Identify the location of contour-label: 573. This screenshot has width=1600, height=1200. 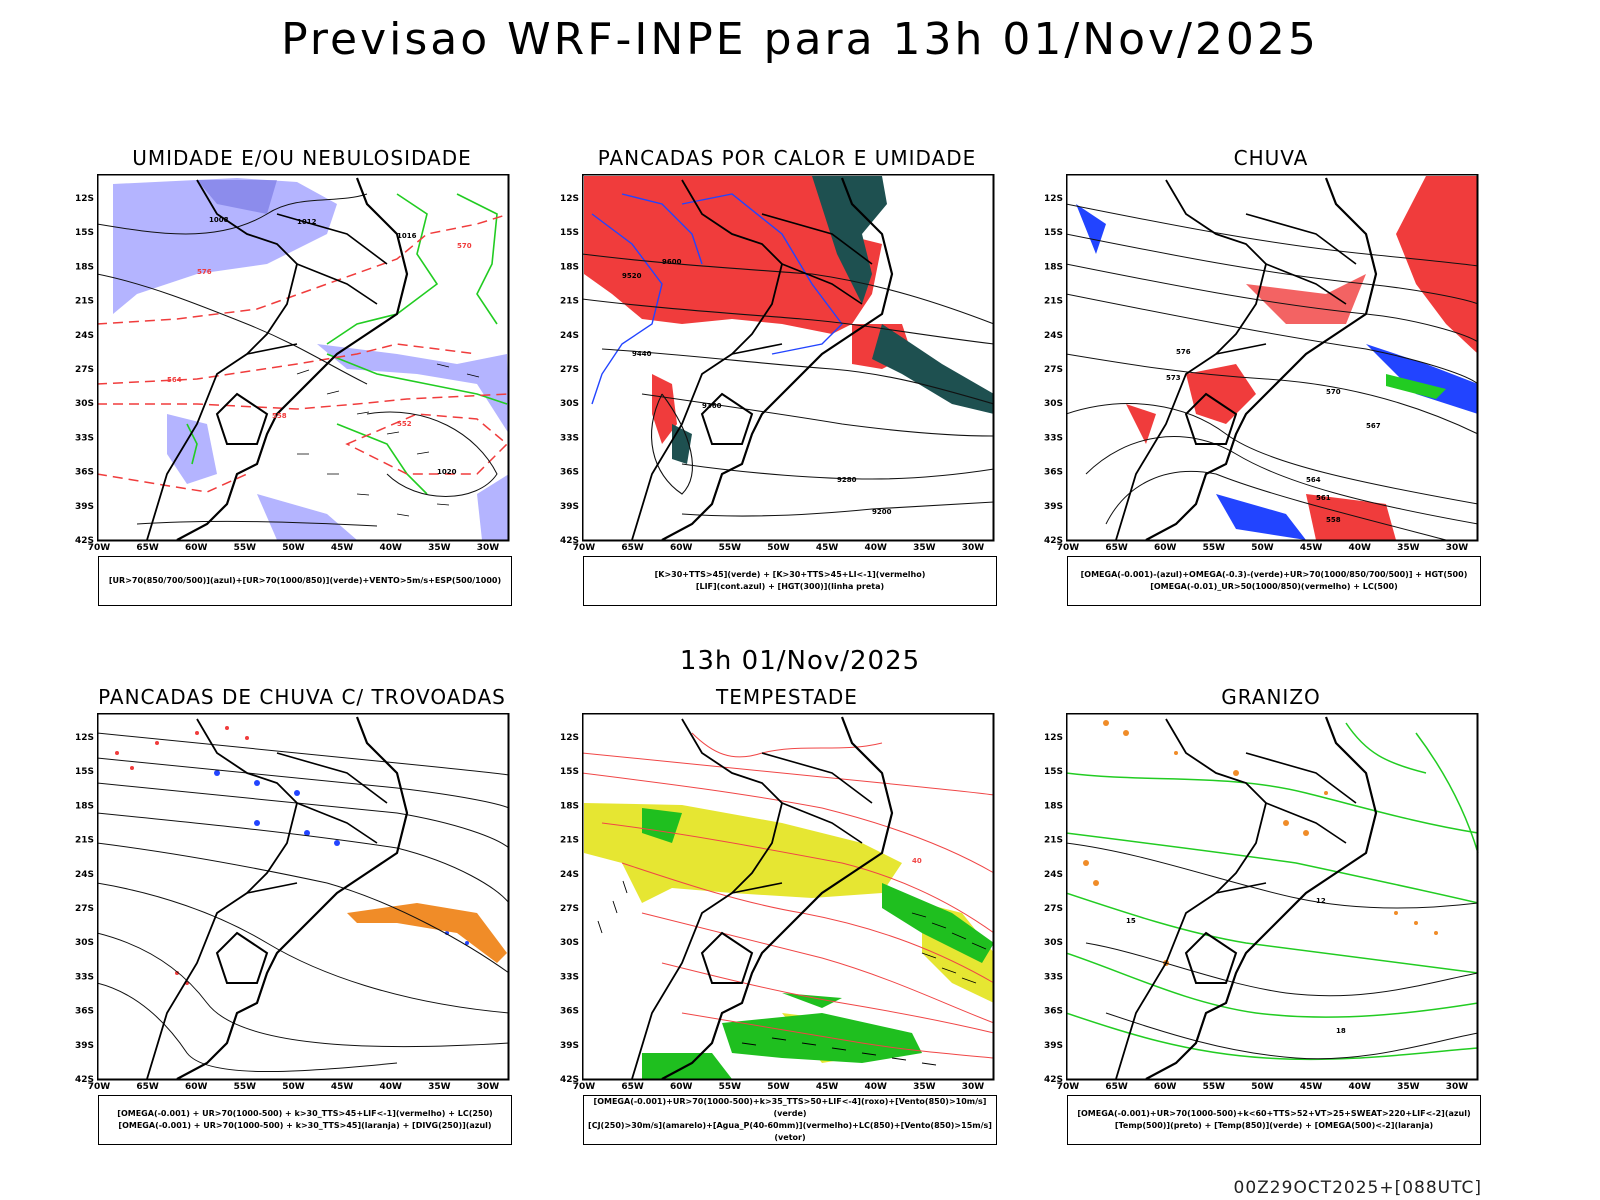
(1173, 378).